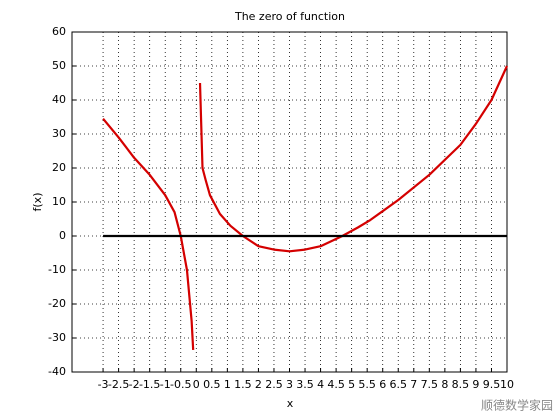  What do you see at coordinates (59, 167) in the screenshot?
I see `y-tick-label: 20` at bounding box center [59, 167].